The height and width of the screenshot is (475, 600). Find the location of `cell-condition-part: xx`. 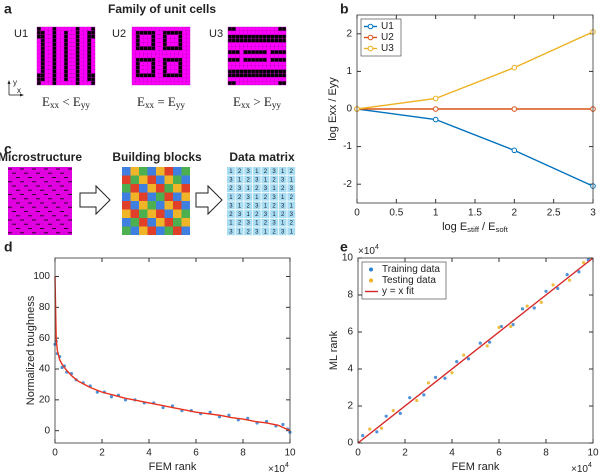

cell-condition-part: xx is located at coordinates (55, 105).